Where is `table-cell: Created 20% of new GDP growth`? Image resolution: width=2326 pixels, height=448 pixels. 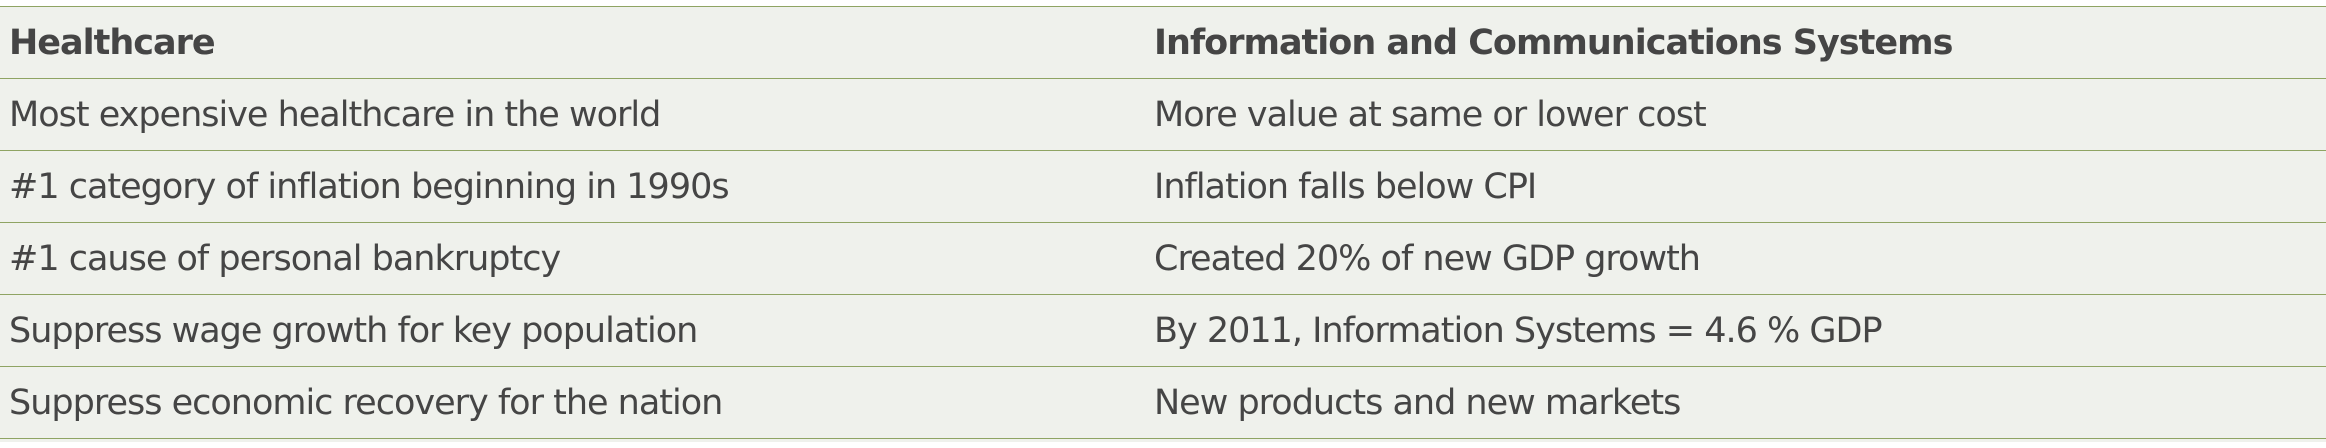
table-cell: Created 20% of new GDP growth is located at coordinates (1735, 258).